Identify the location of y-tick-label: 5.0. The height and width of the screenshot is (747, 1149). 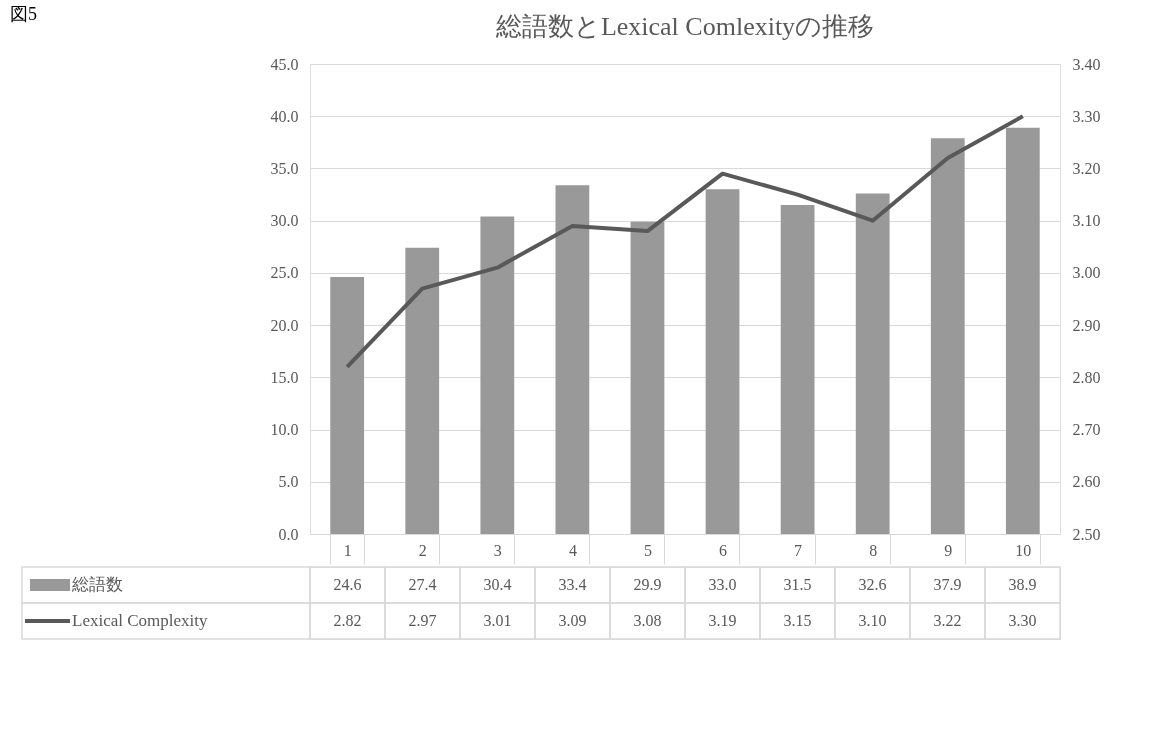
(288, 482).